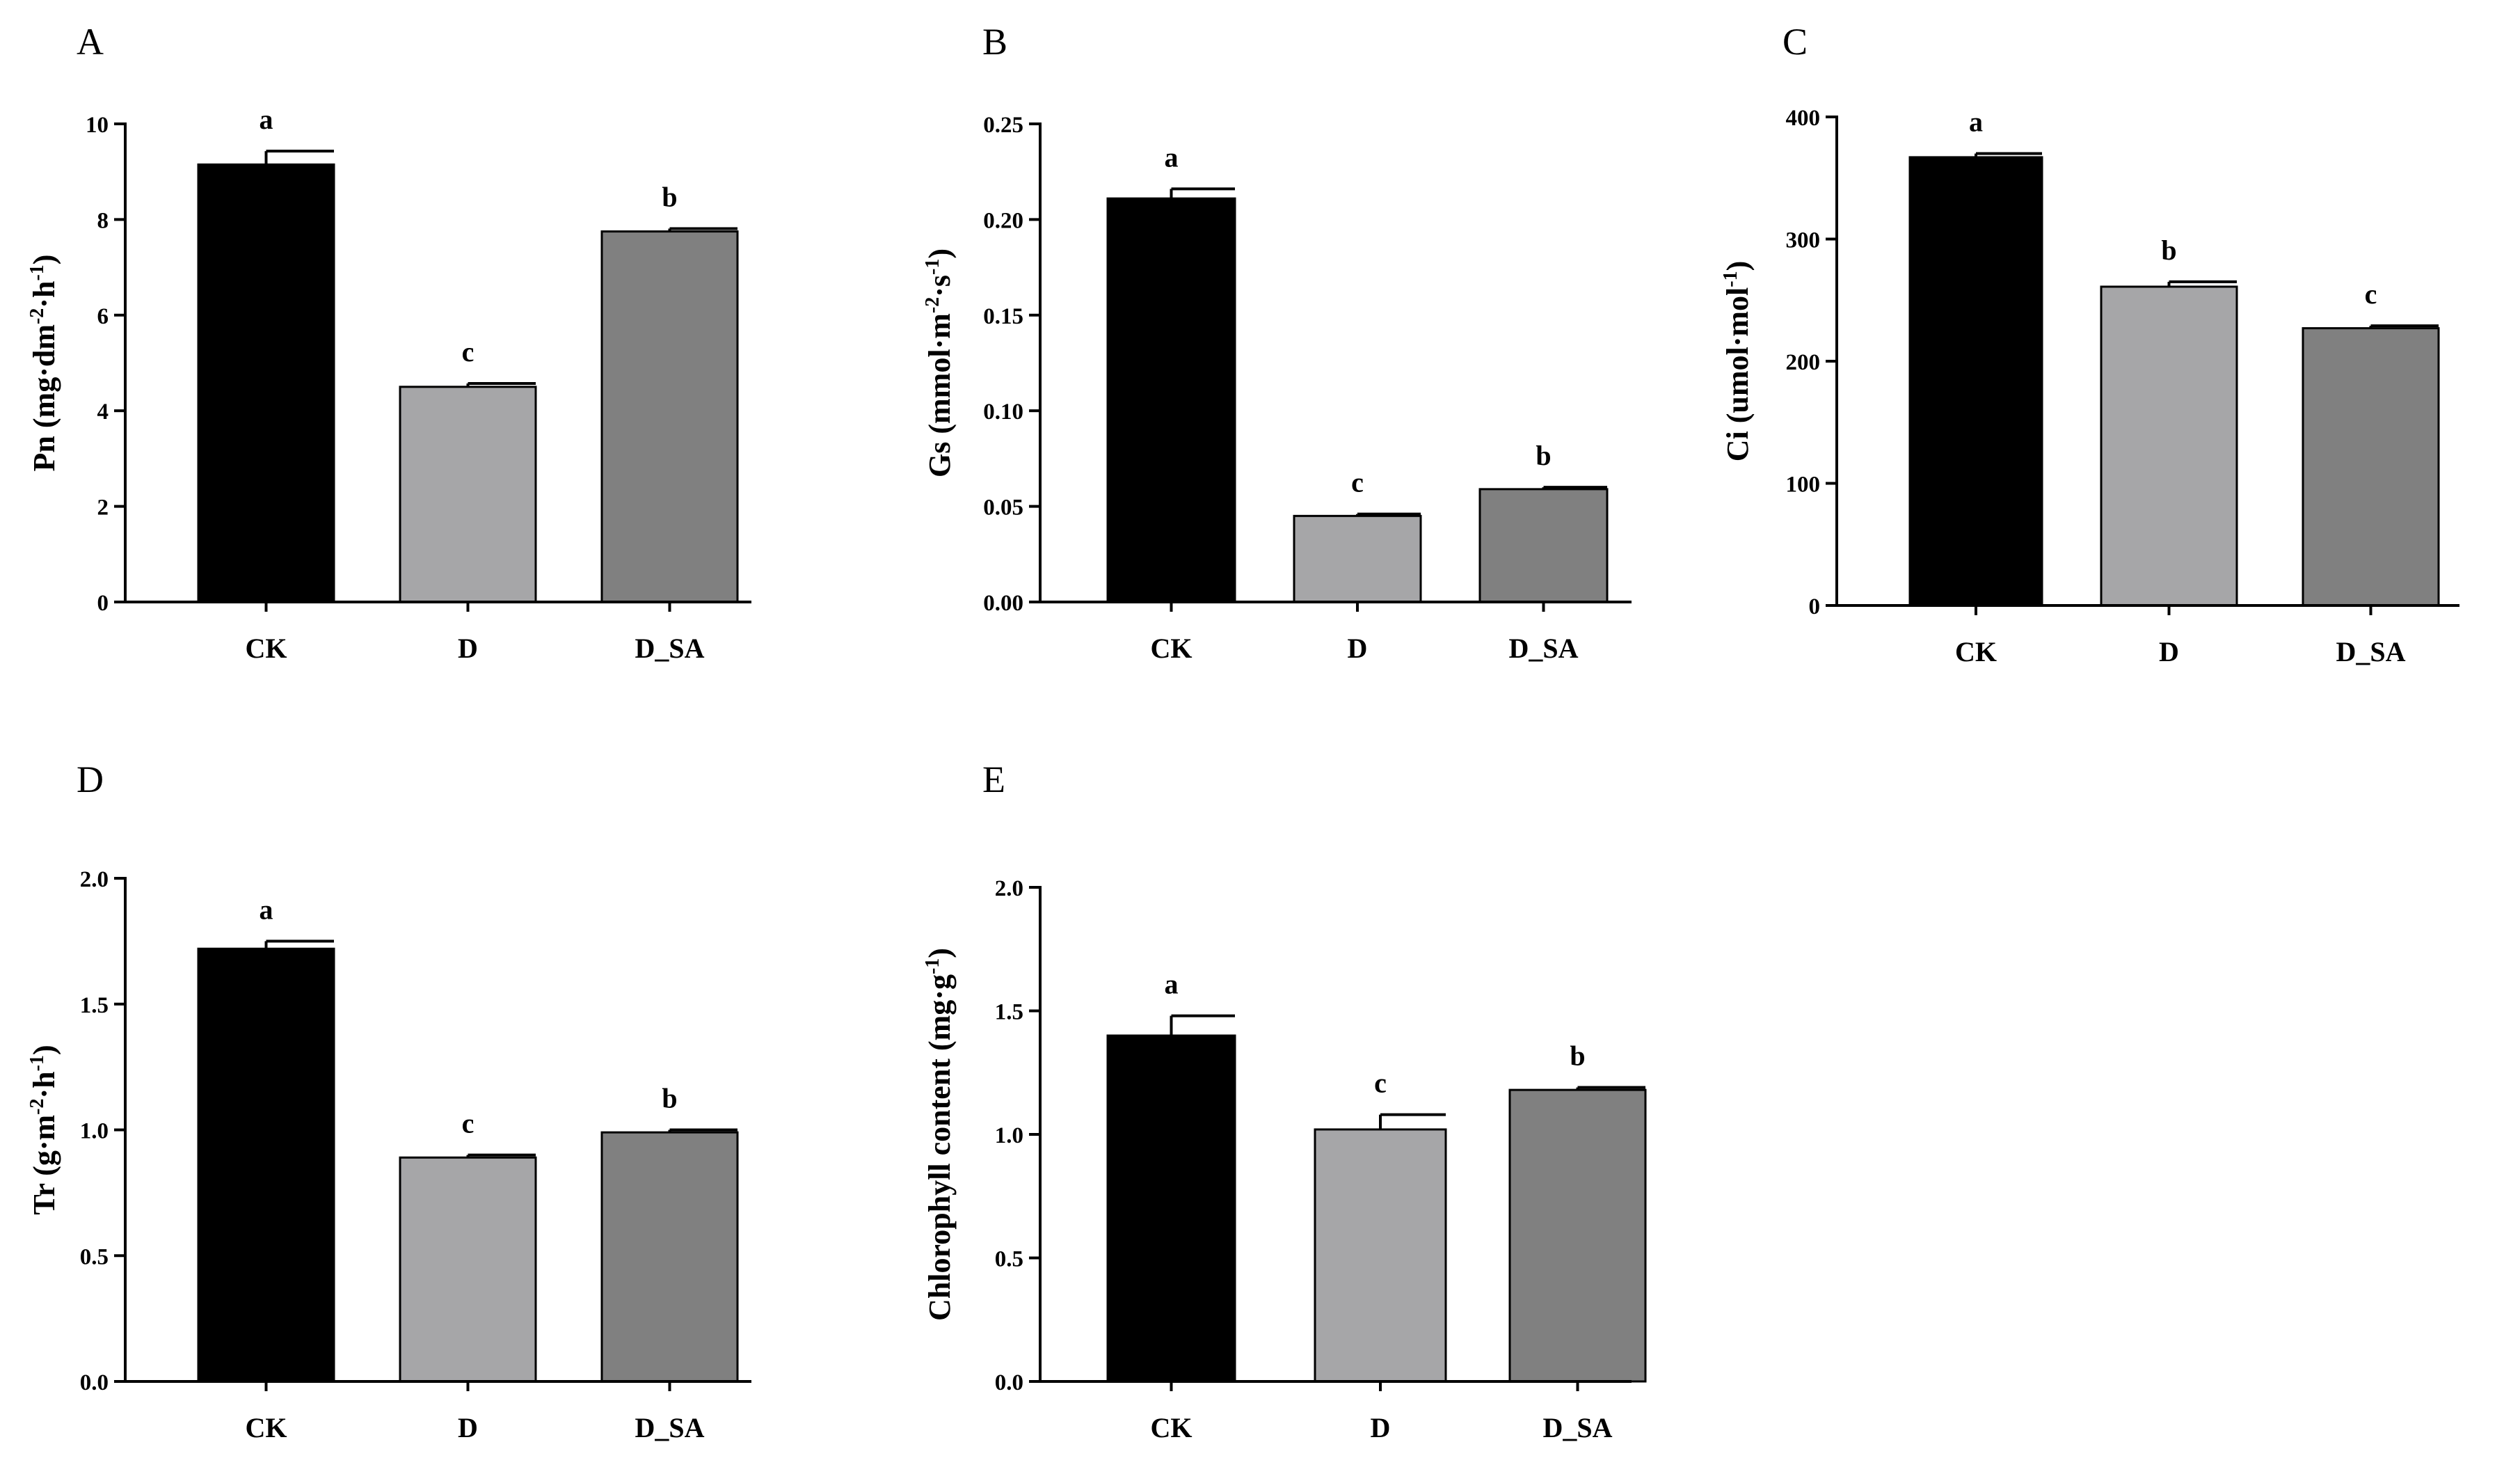  I want to click on category-label-b-d-sa: D_SA, so click(1543, 648).